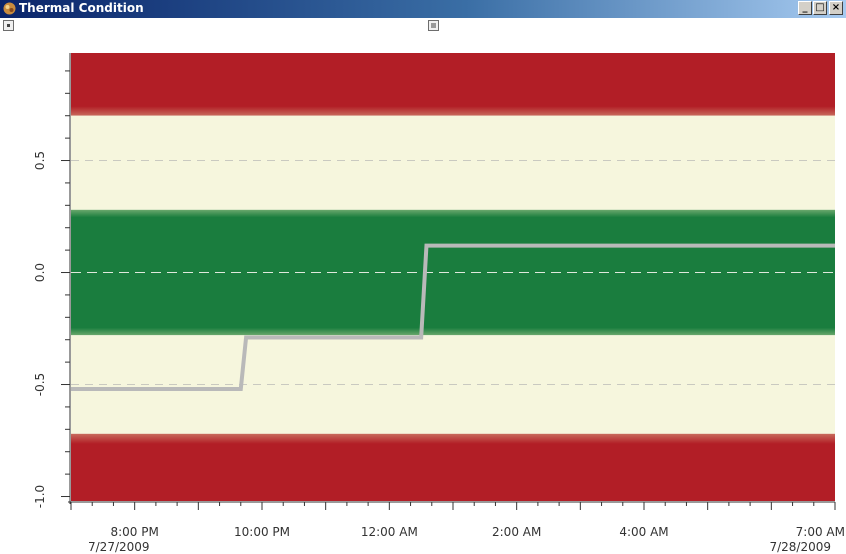 Image resolution: width=846 pixels, height=554 pixels. I want to click on y-tick-label: -0.5, so click(40, 384).